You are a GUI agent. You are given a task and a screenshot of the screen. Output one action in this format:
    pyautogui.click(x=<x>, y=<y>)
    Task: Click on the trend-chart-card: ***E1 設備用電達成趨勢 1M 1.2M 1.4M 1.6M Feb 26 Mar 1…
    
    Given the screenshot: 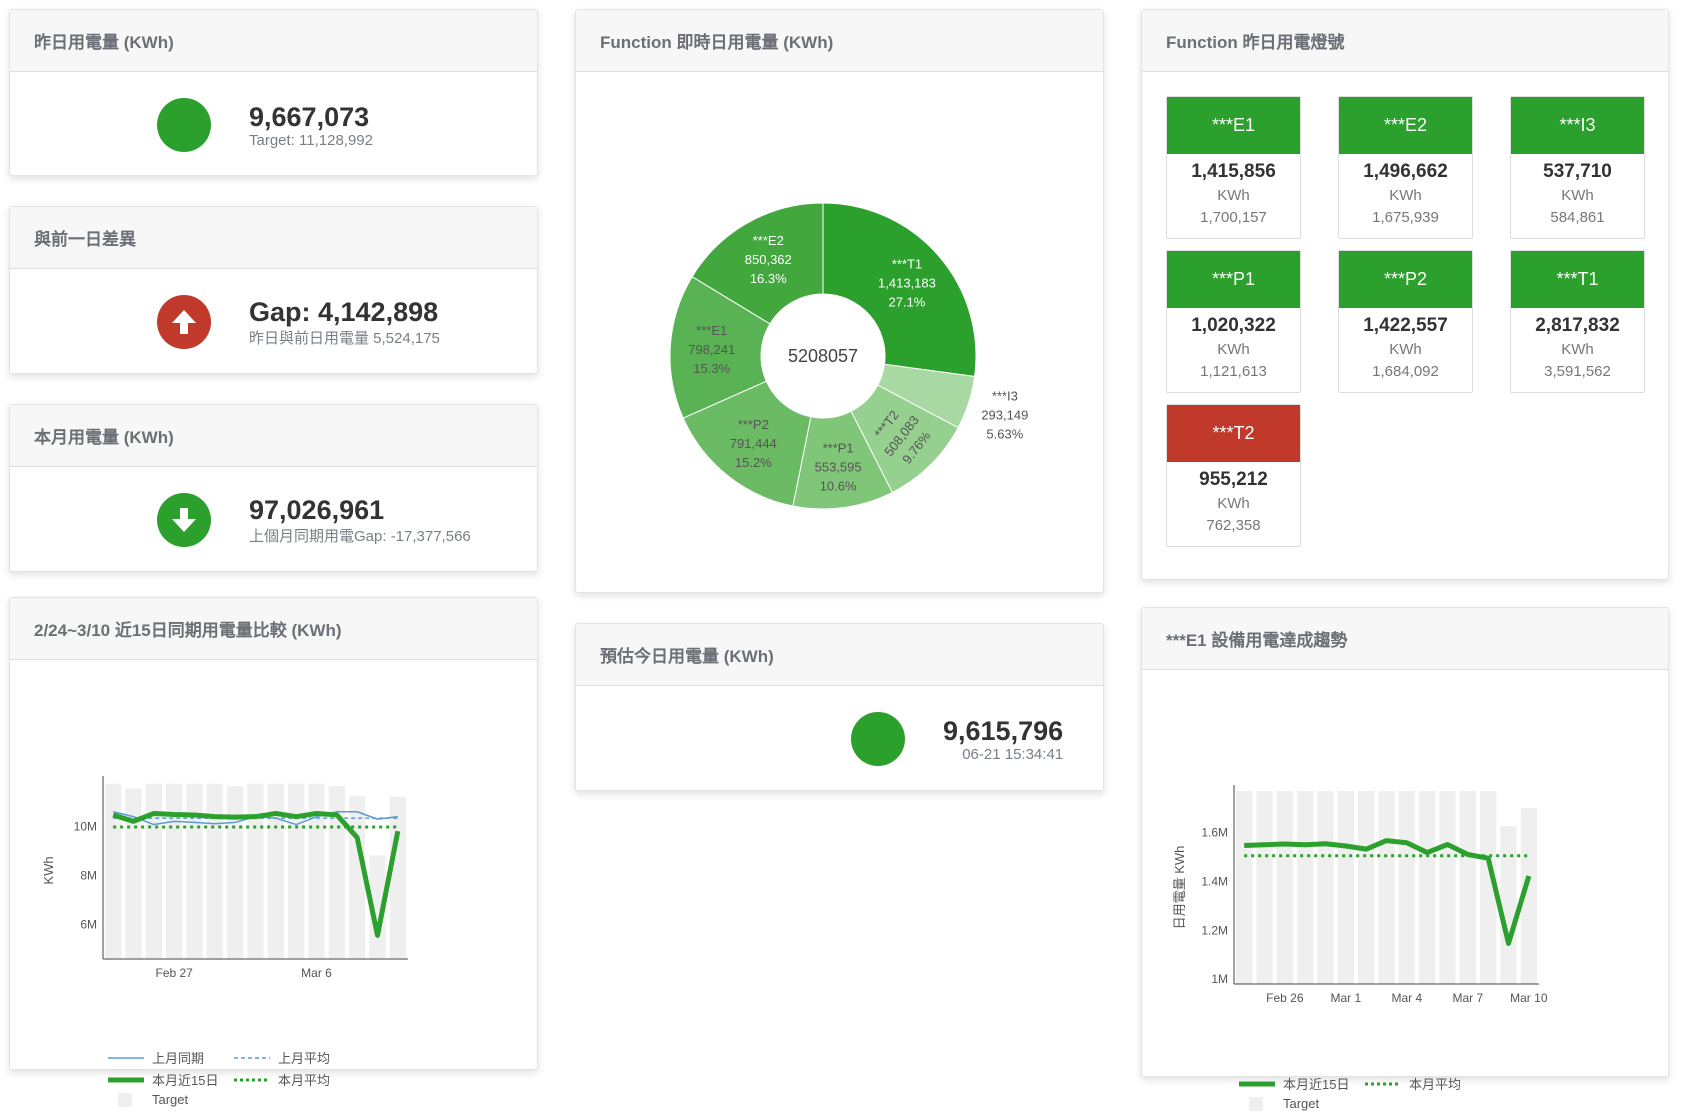 What is the action you would take?
    pyautogui.click(x=1405, y=859)
    